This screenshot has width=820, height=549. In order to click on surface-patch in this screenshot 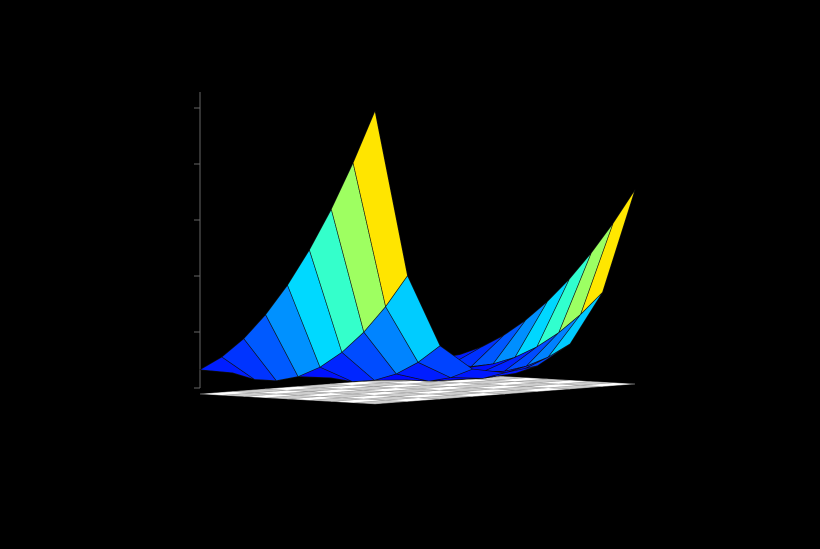, I will do `click(380, 208)`.